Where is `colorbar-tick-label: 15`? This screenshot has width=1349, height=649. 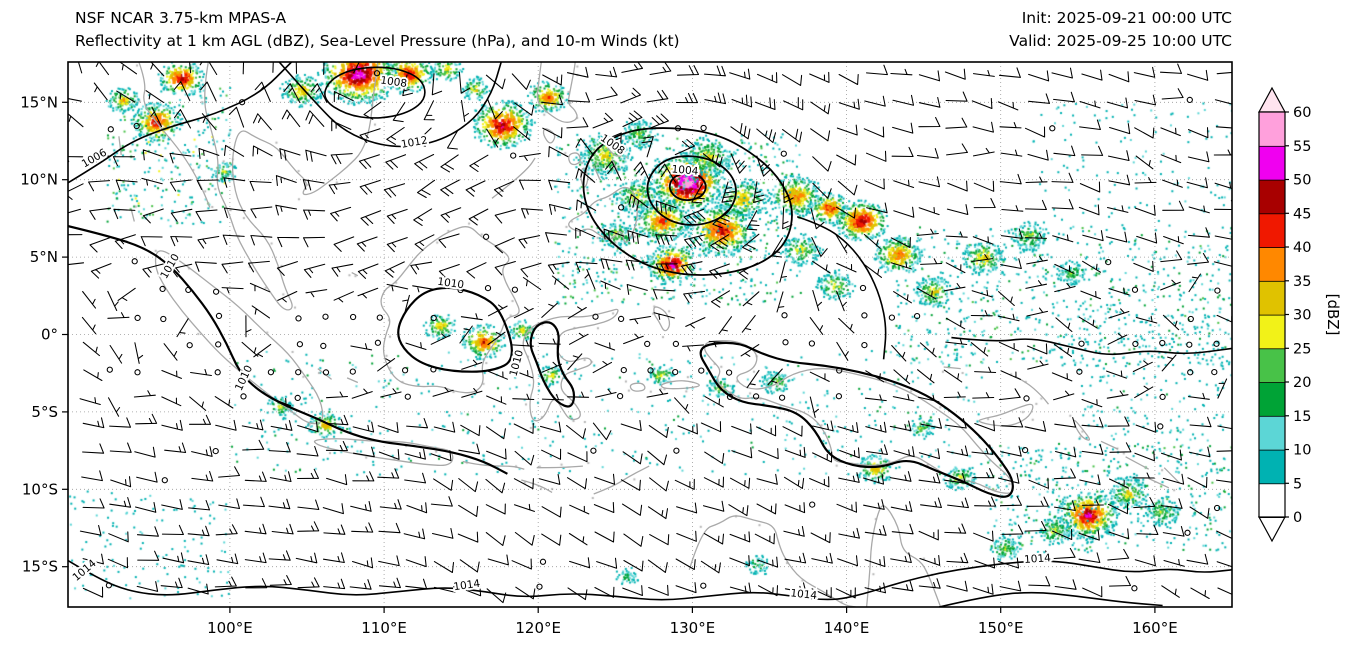 colorbar-tick-label: 15 is located at coordinates (1302, 417).